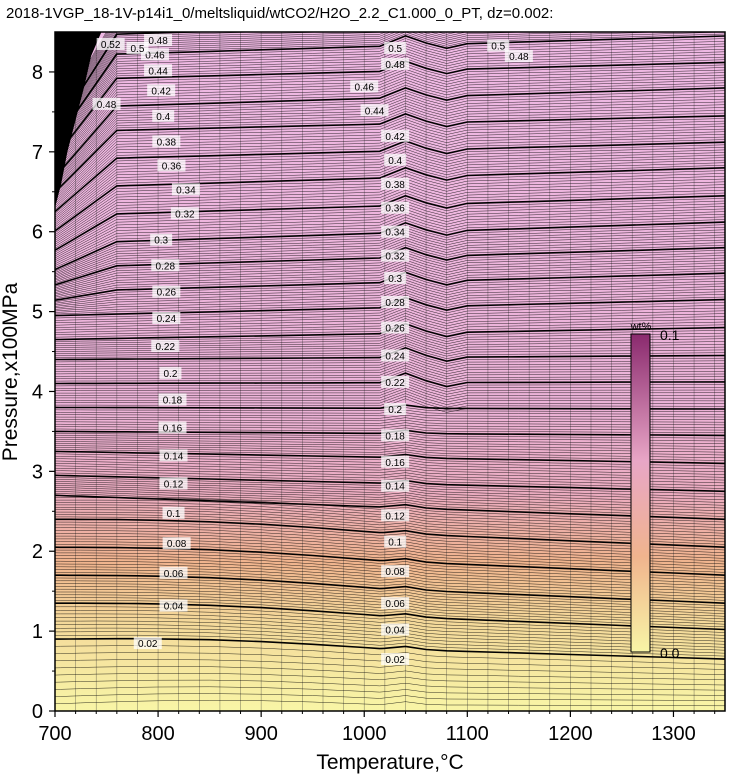 The image size is (734, 776). What do you see at coordinates (673, 734) in the screenshot?
I see `x-tick-label: 1300` at bounding box center [673, 734].